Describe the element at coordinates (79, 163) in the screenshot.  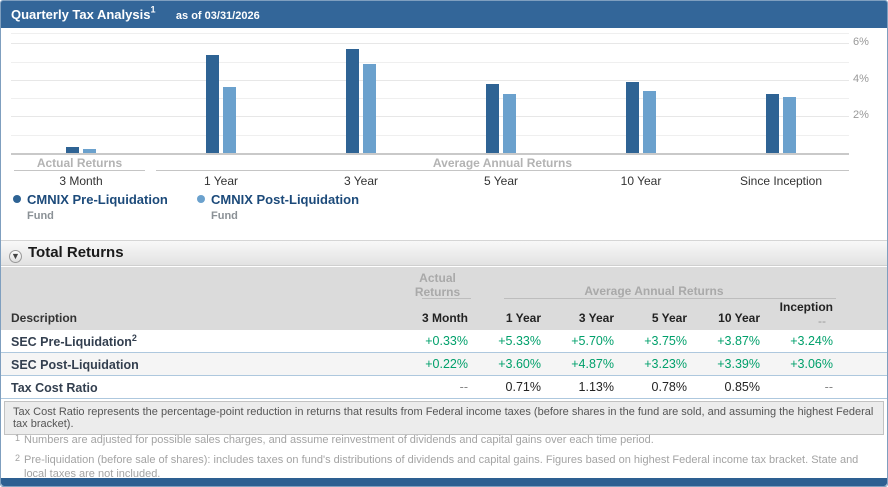
I see `axis-group-label: Actual Returns` at that location.